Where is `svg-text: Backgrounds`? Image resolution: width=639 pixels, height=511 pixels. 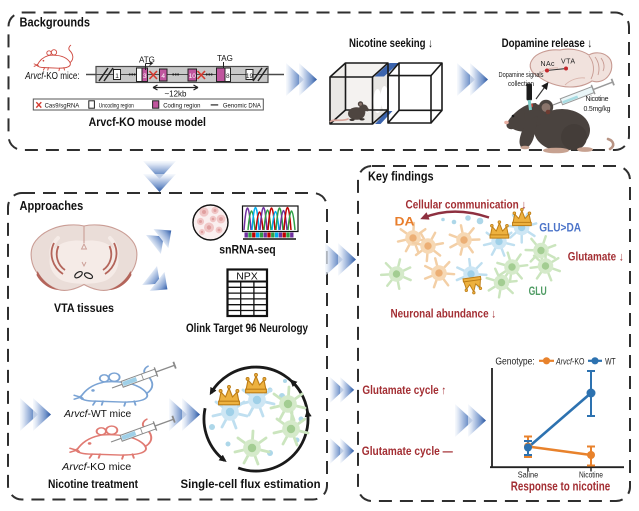 svg-text: Backgrounds is located at coordinates (55, 22).